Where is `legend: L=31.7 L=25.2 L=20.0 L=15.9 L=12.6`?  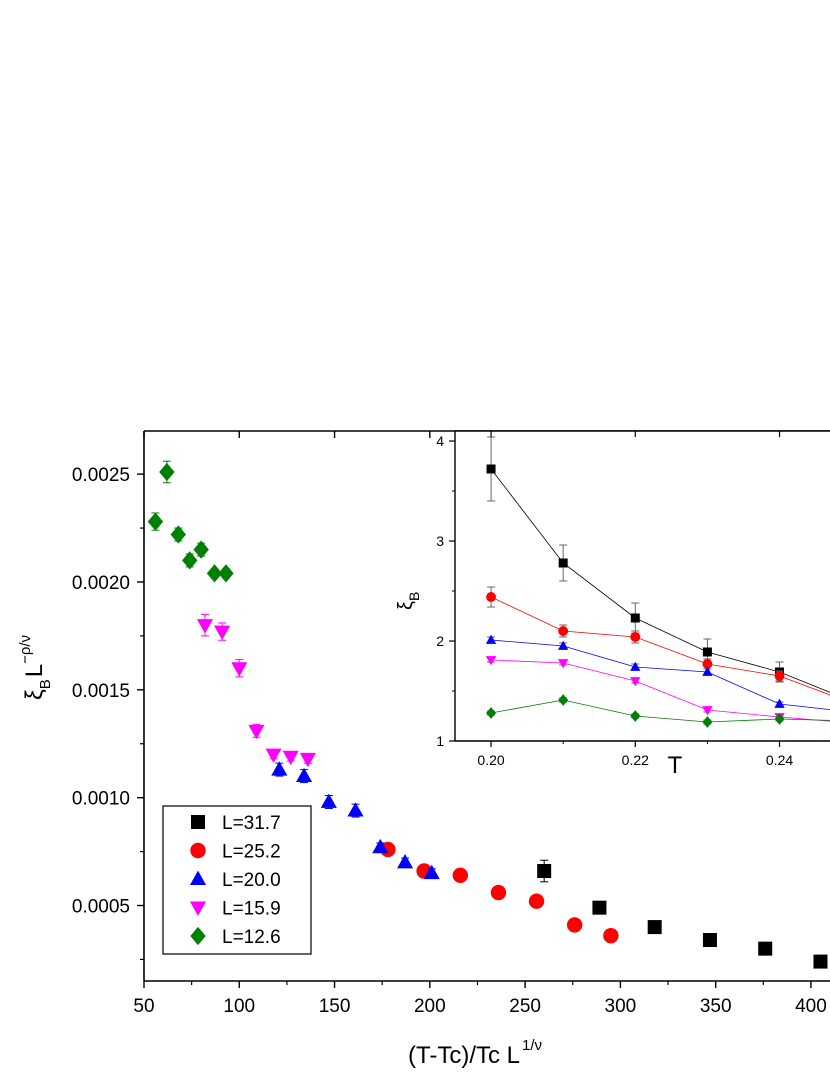 legend: L=31.7 L=25.2 L=20.0 L=15.9 L=12.6 is located at coordinates (237, 880).